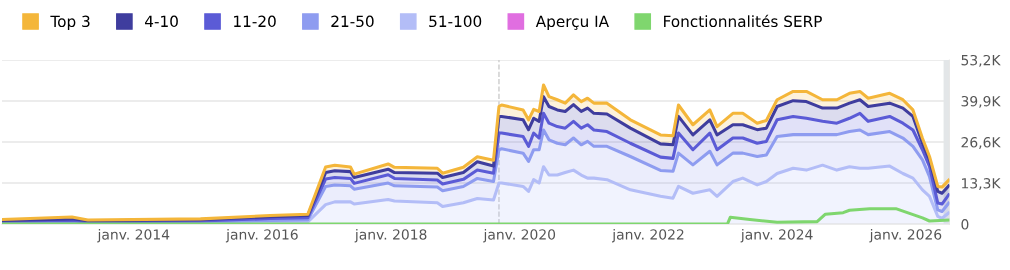 This screenshot has height=270, width=1010. What do you see at coordinates (161, 21) in the screenshot?
I see `legend-label: 4-10` at bounding box center [161, 21].